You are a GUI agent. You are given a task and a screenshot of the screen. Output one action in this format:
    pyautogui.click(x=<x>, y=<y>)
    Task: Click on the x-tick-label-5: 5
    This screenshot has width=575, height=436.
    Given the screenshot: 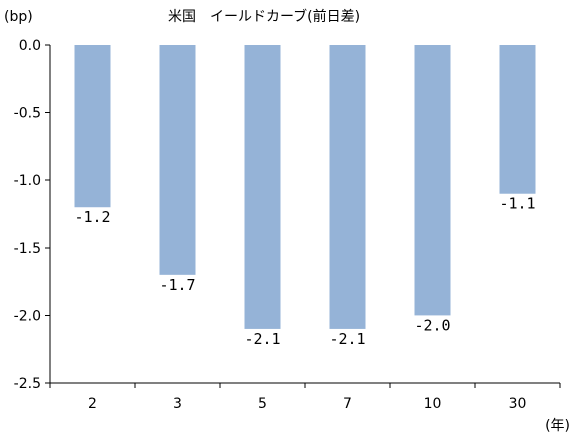 What is the action you would take?
    pyautogui.click(x=262, y=404)
    